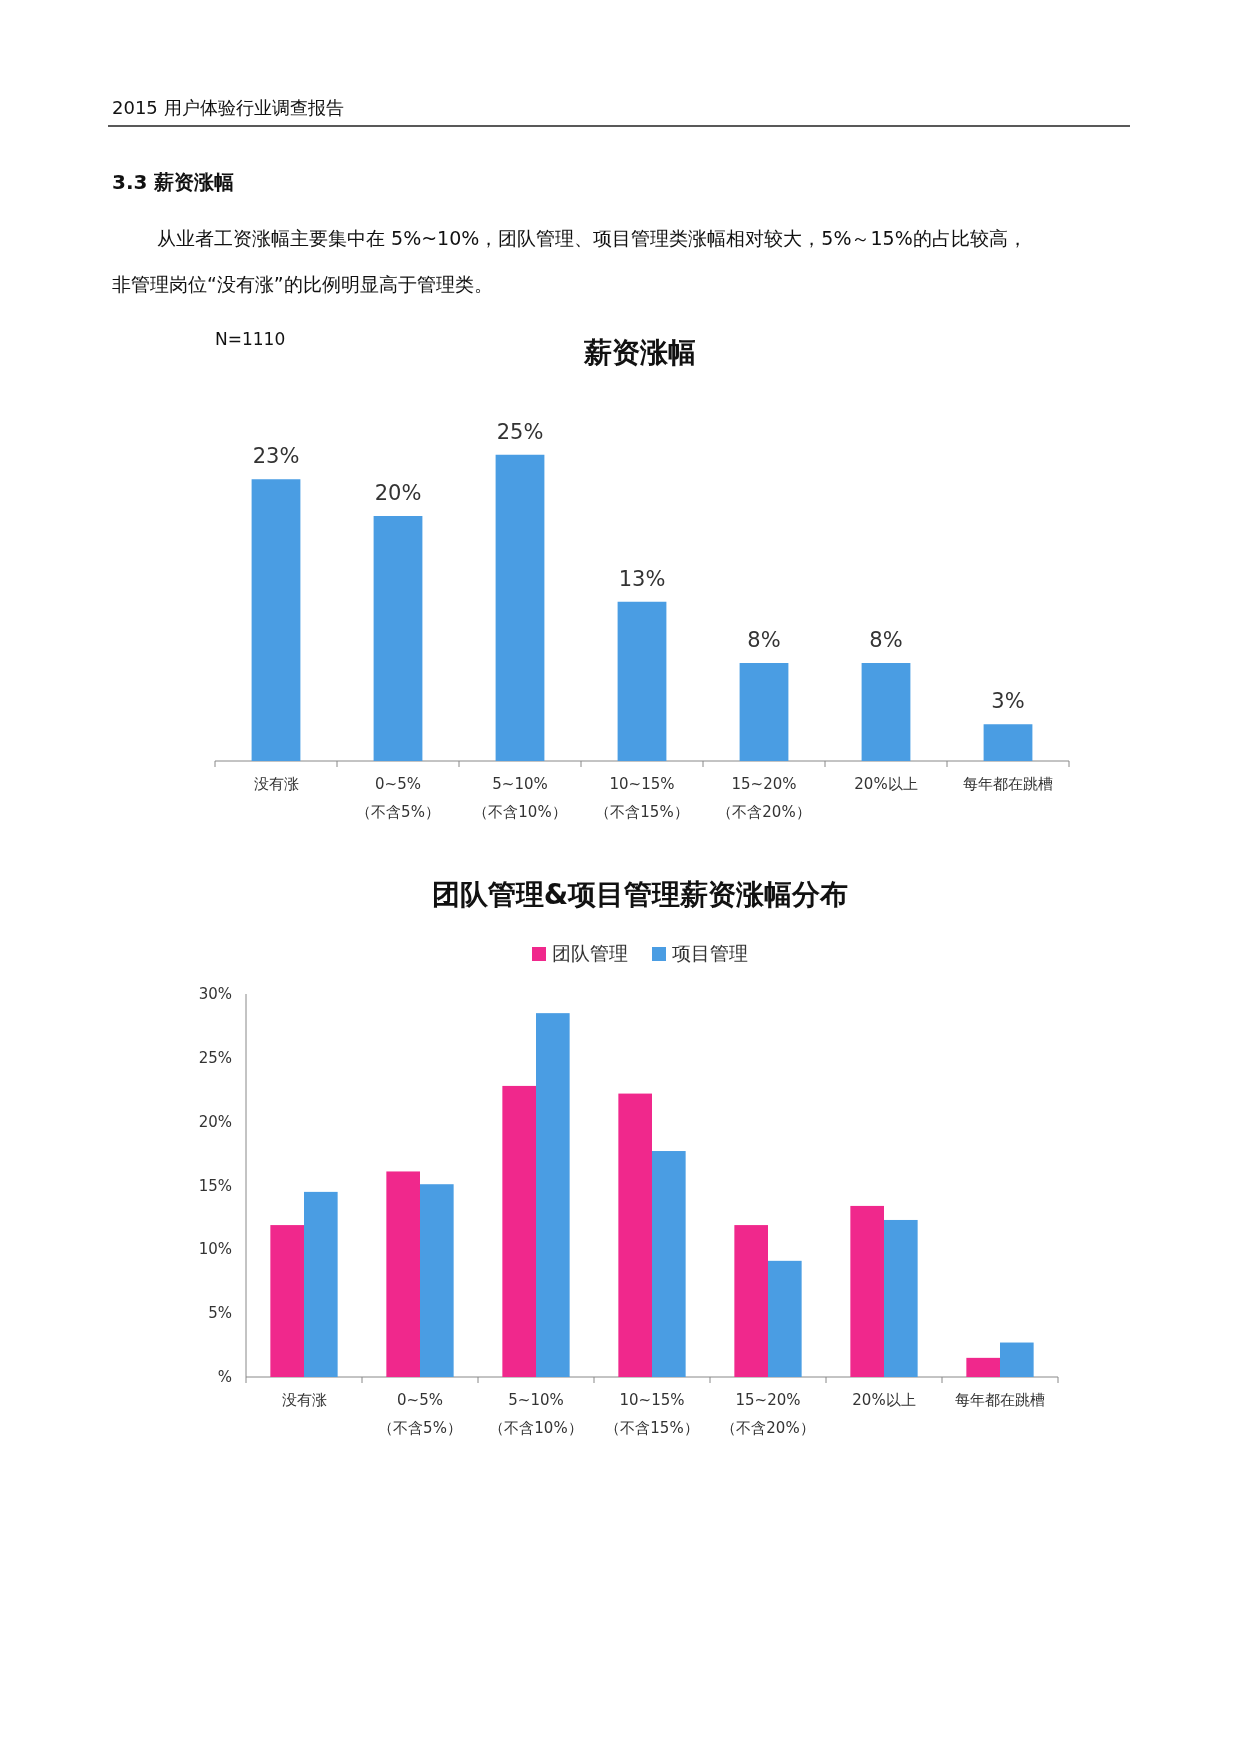  Describe the element at coordinates (228, 107) in the screenshot. I see `text: 2015 用户体验行业调查报告` at that location.